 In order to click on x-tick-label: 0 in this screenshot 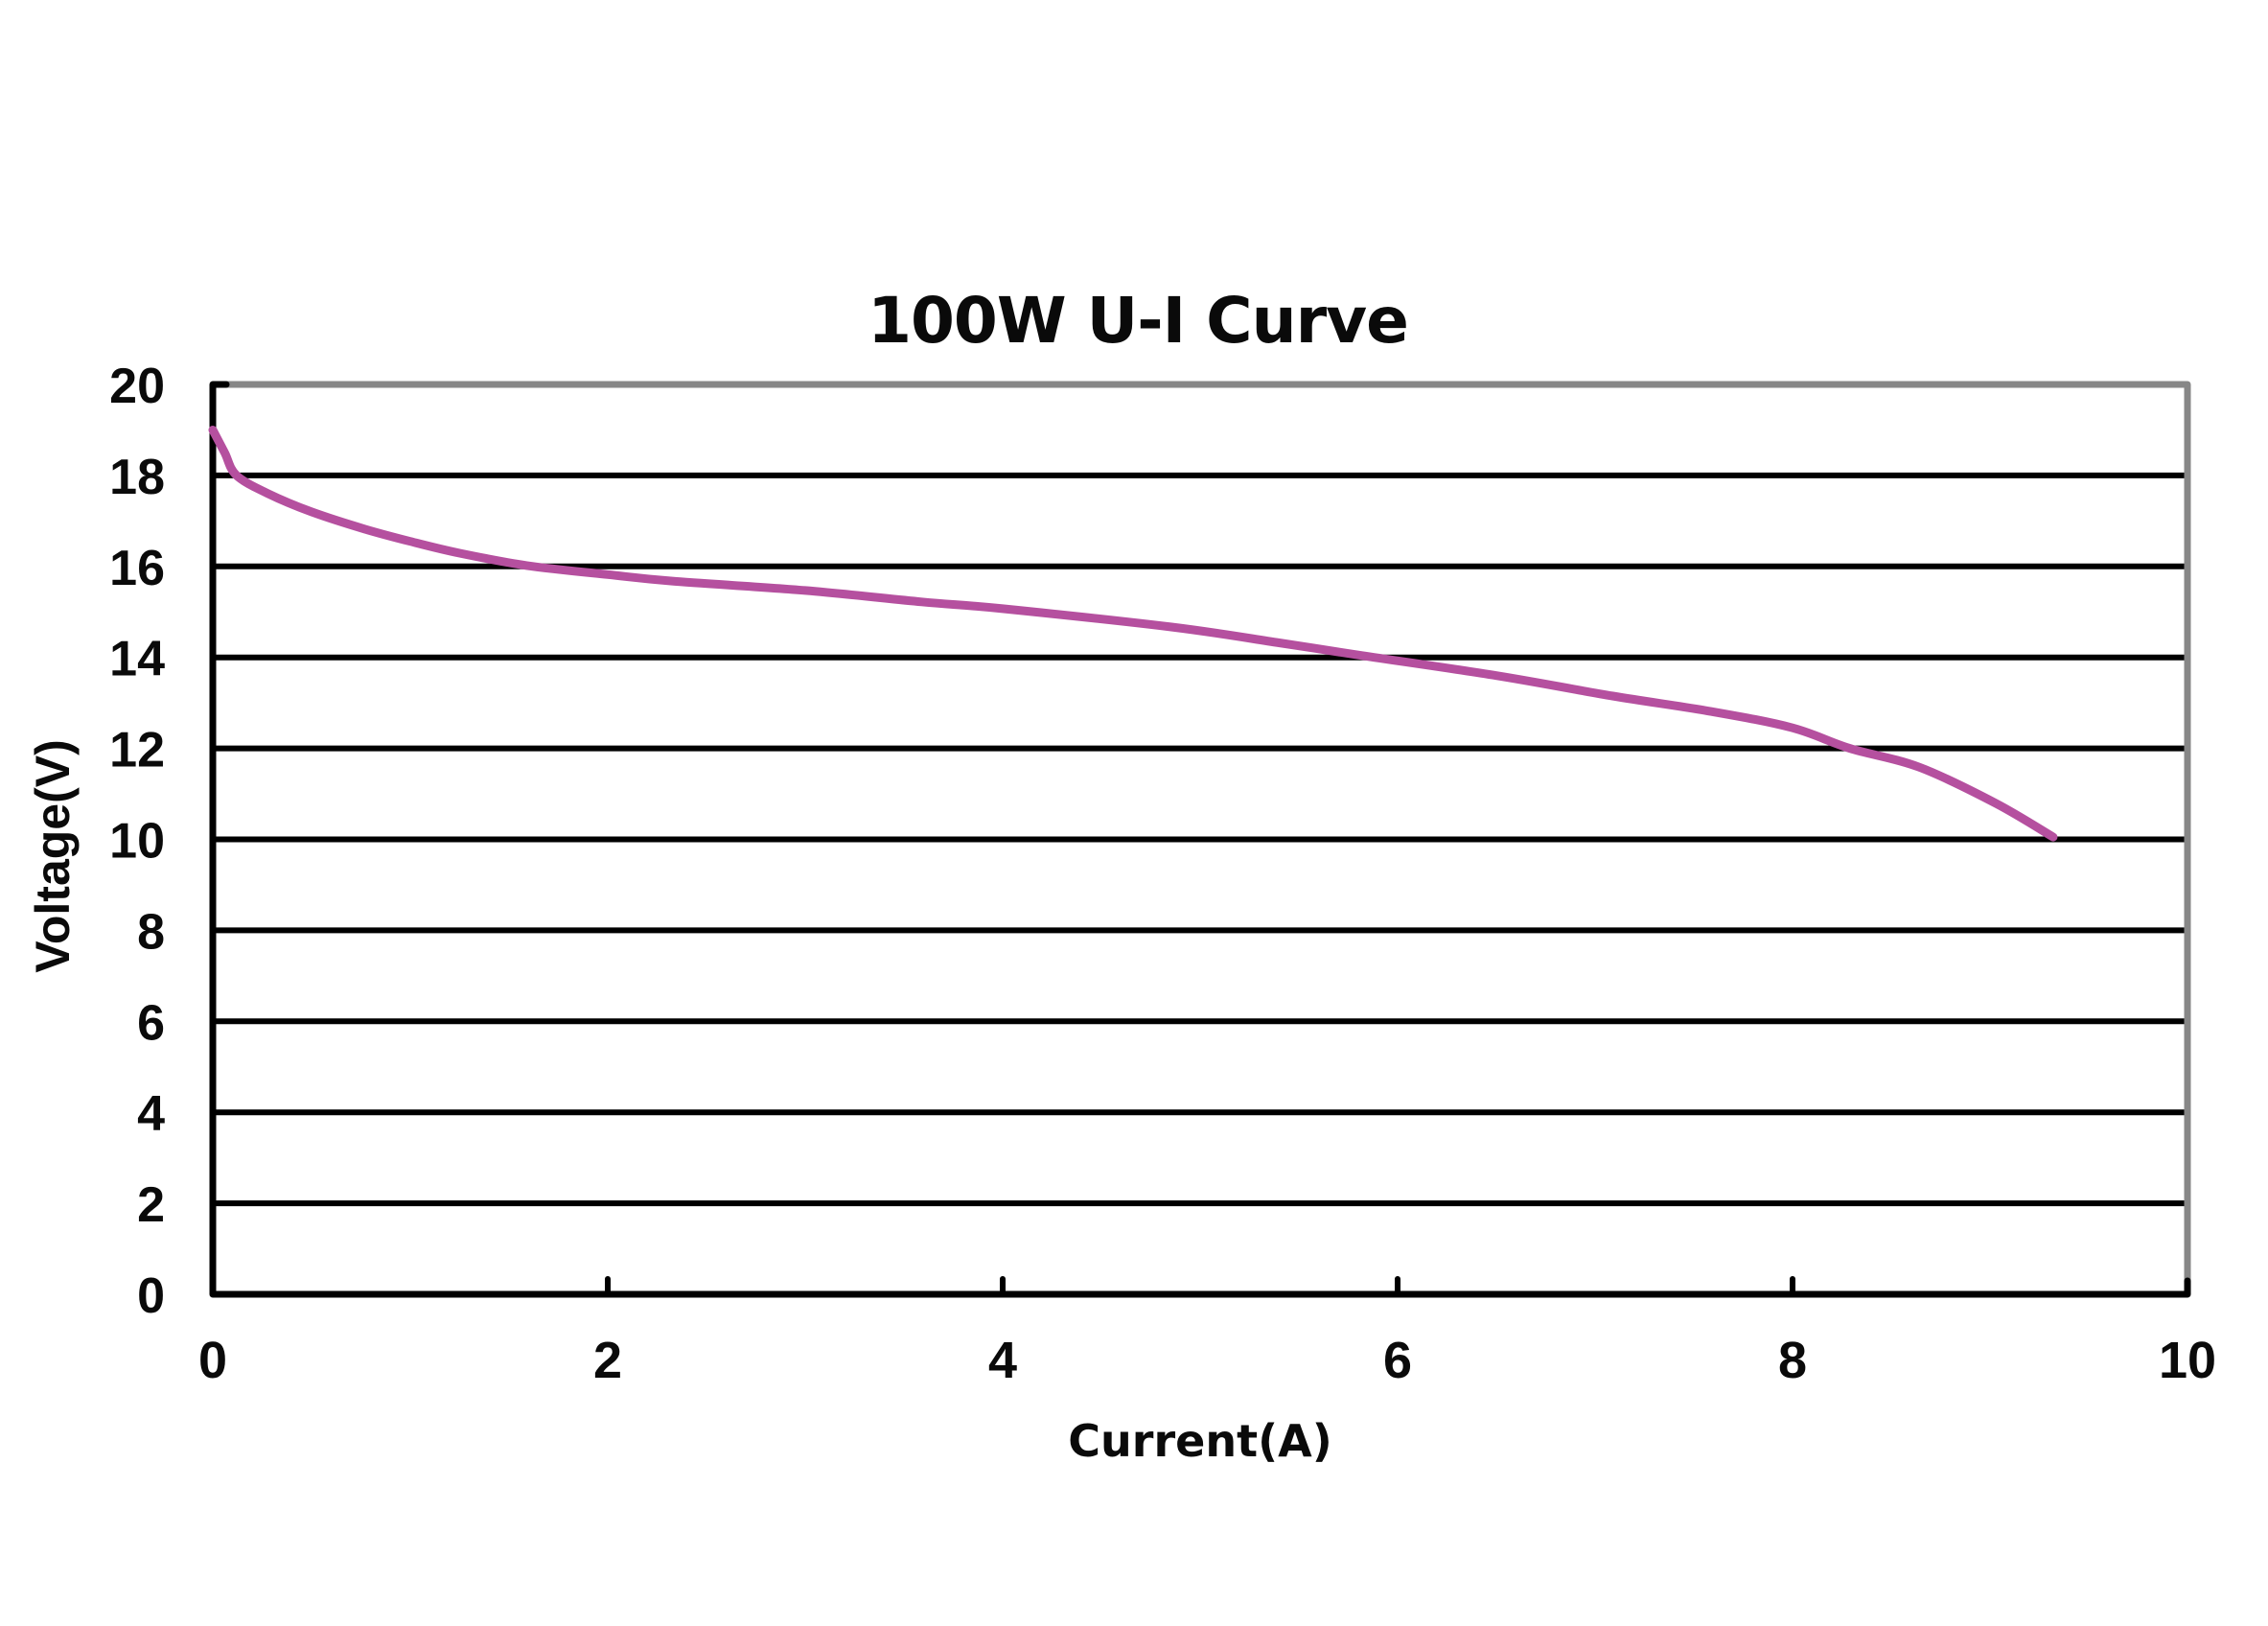, I will do `click(212, 1360)`.